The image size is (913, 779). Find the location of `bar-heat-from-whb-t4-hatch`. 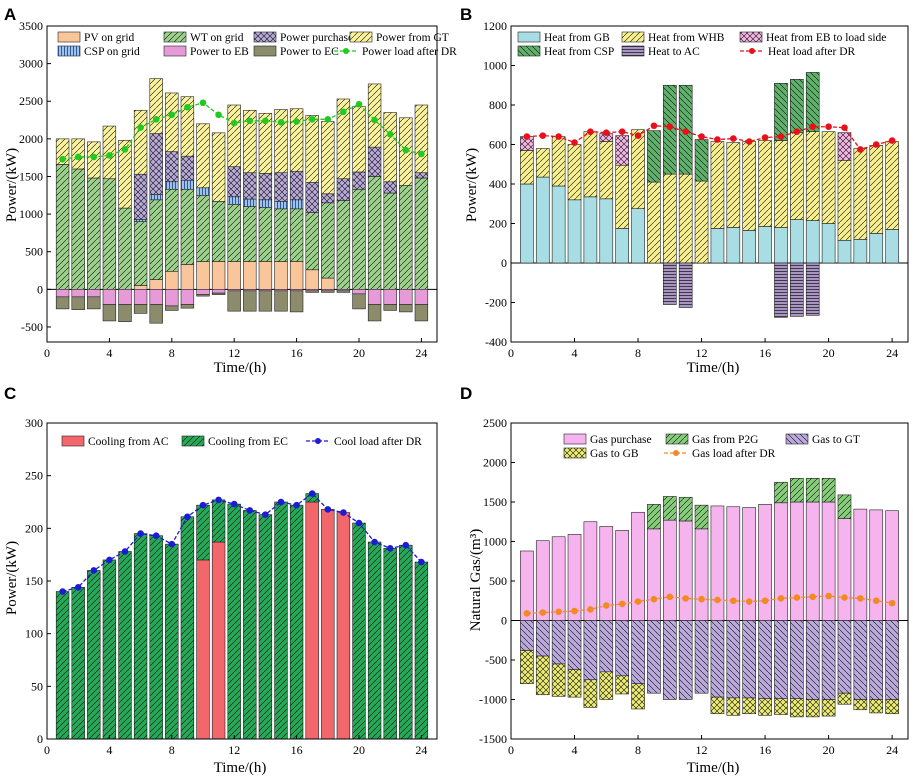

bar-heat-from-whb-t4-hatch is located at coordinates (575, 172).